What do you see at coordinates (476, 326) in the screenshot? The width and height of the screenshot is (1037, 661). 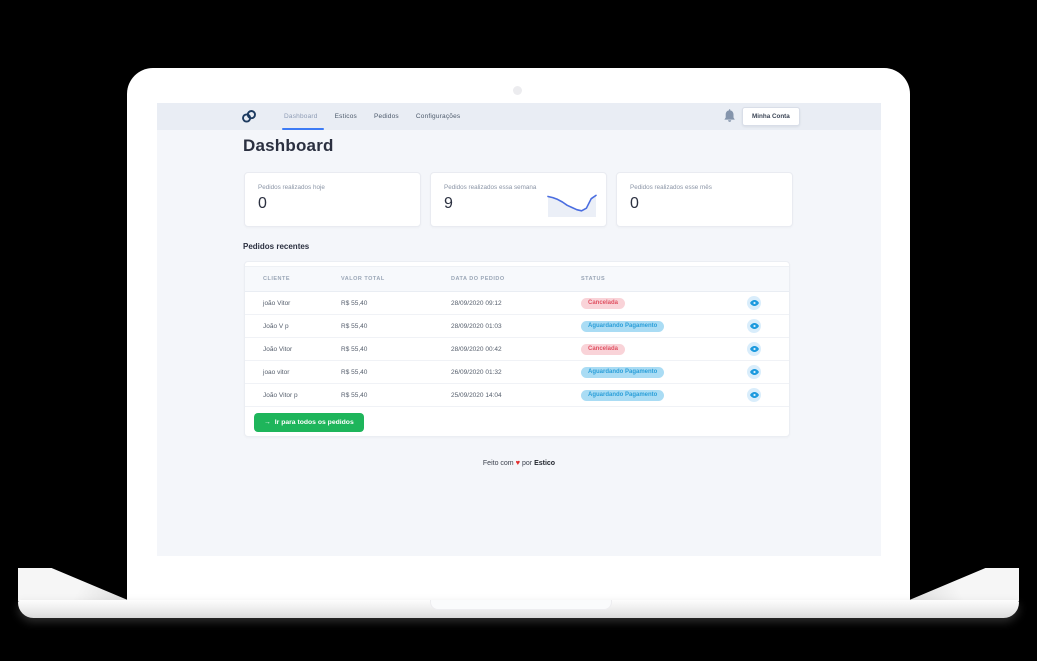 I see `cell-data: 28/09/2020 01:03` at bounding box center [476, 326].